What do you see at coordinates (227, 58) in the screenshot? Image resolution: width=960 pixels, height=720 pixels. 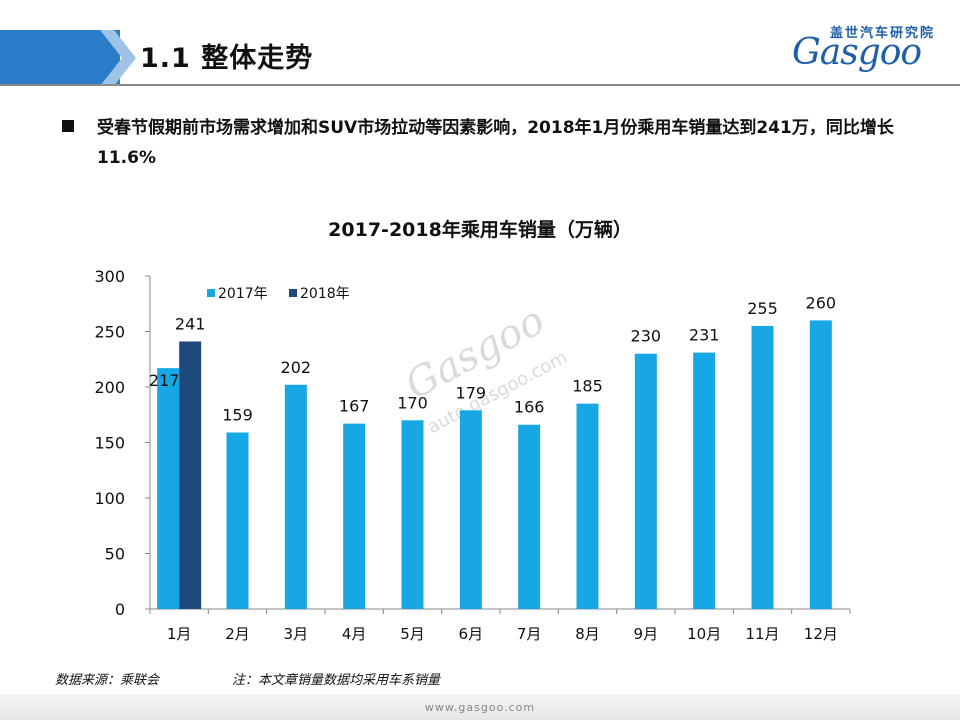 I see `page-title: 1.1 整体走势` at bounding box center [227, 58].